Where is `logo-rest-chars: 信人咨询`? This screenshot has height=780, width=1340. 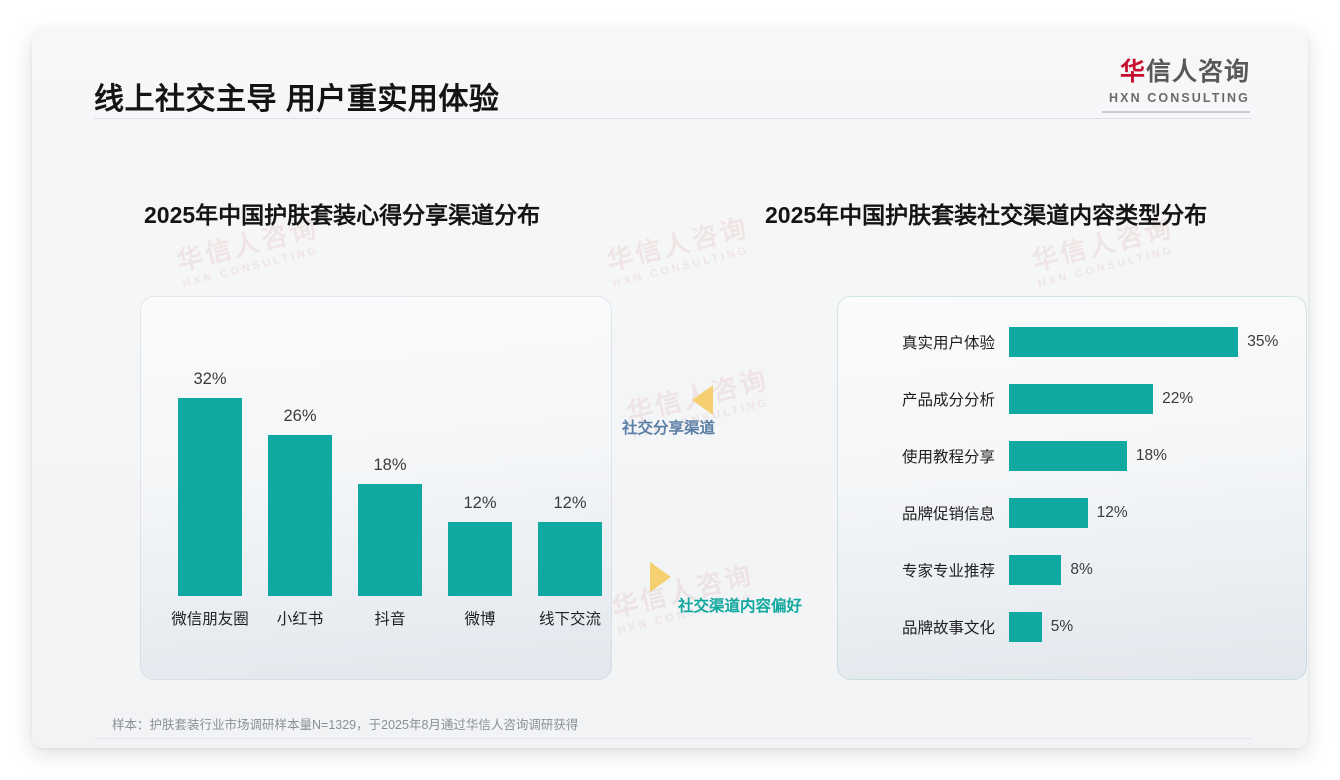
logo-rest-chars: 信人咨询 is located at coordinates (1197, 72).